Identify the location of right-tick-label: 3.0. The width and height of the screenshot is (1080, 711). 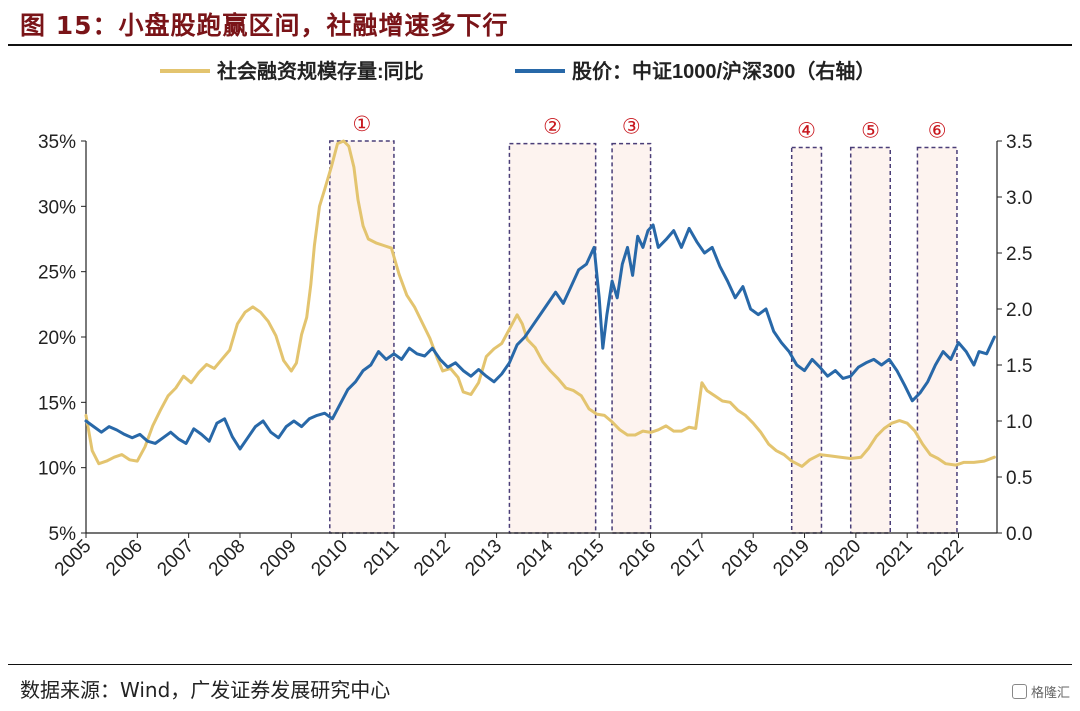
(1019, 198).